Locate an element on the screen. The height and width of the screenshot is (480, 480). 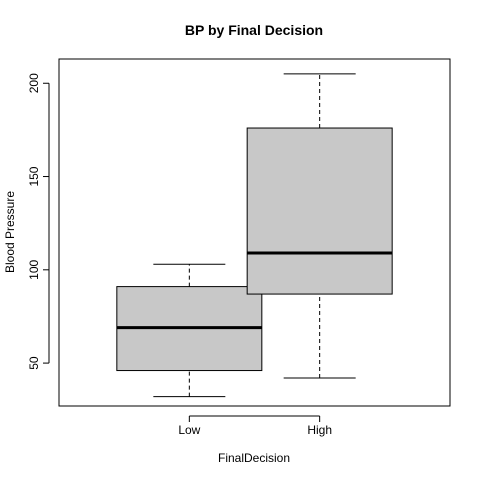
y-axis: 50 100 150 200 is located at coordinates (38, 221).